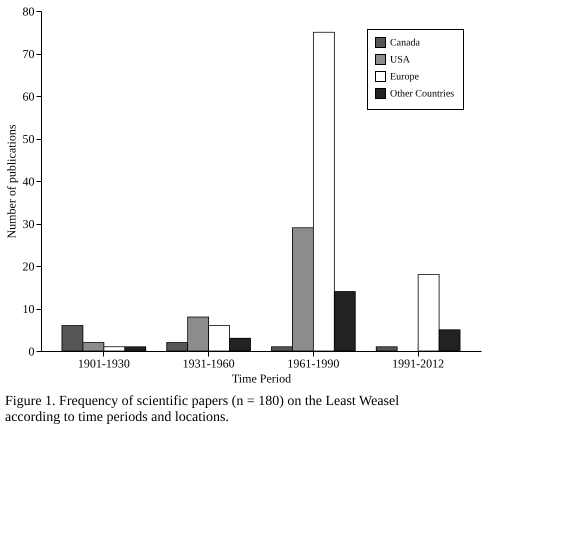 Image resolution: width=586 pixels, height=533 pixels. Describe the element at coordinates (28, 224) in the screenshot. I see `y-tick-label: 30` at that location.